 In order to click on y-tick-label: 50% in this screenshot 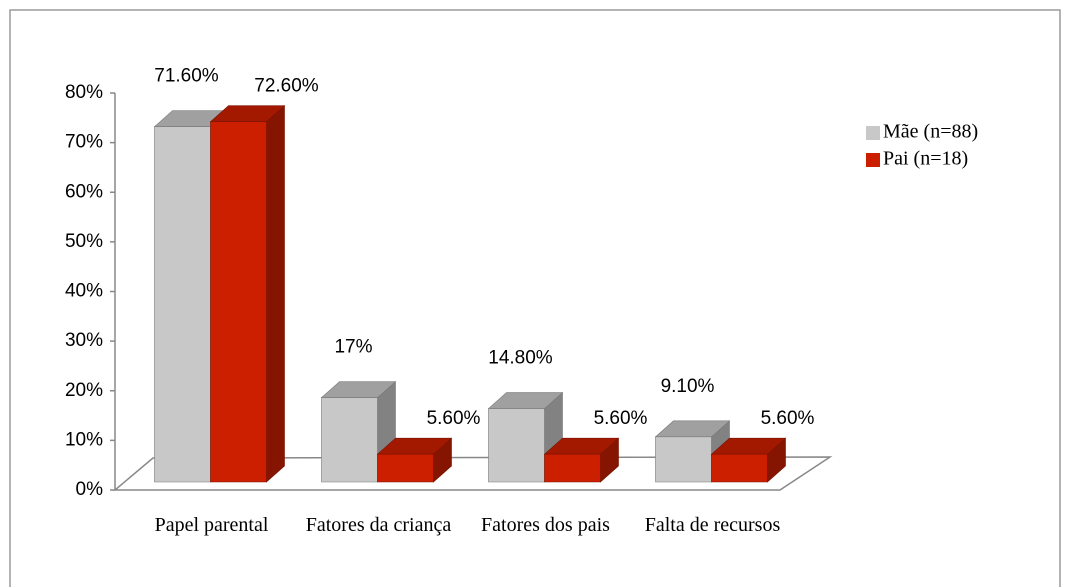, I will do `click(84, 241)`.